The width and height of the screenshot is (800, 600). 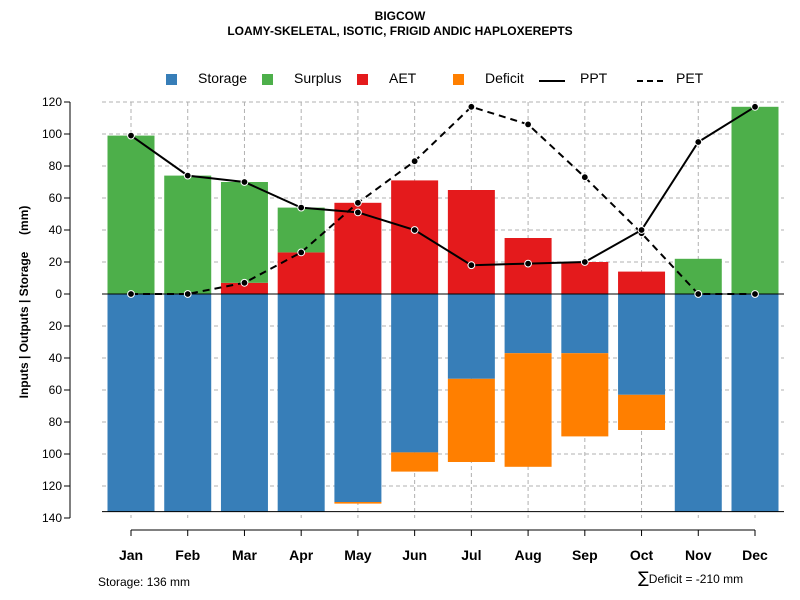 I want to click on legend-surplus-swatch, so click(x=267, y=79).